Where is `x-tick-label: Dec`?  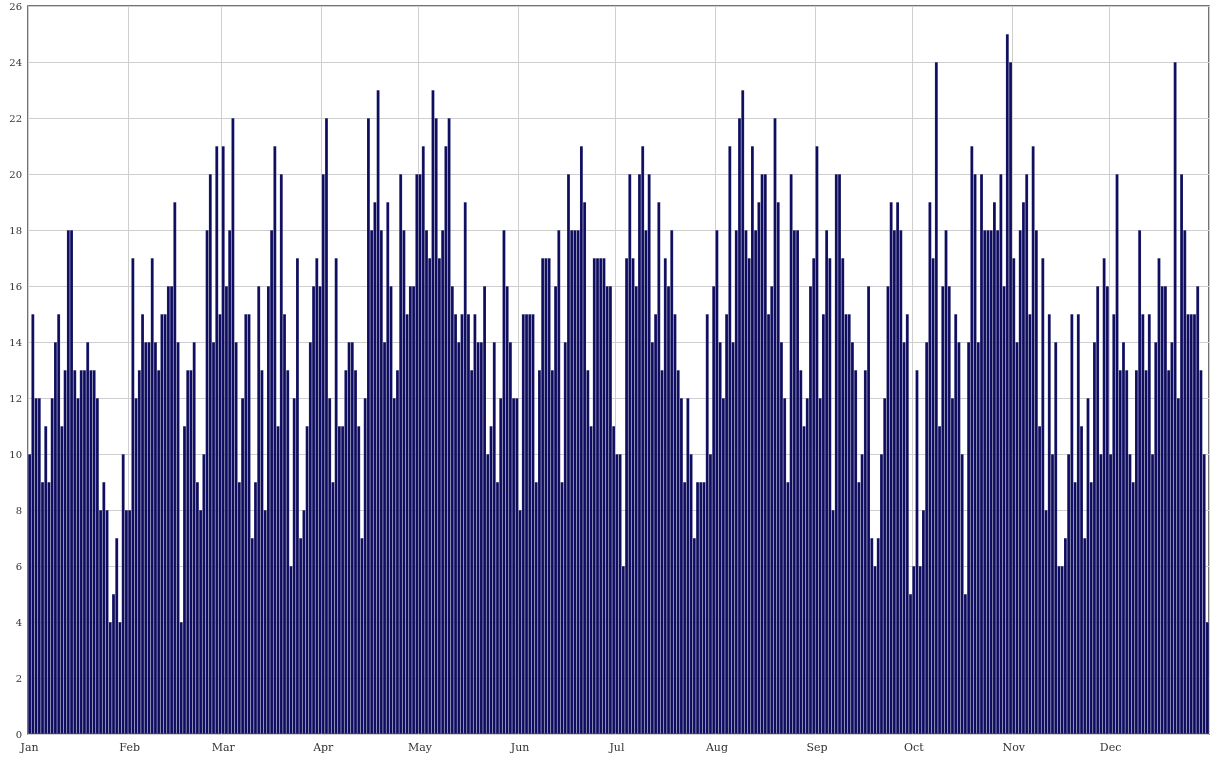
x-tick-label: Dec is located at coordinates (1110, 747).